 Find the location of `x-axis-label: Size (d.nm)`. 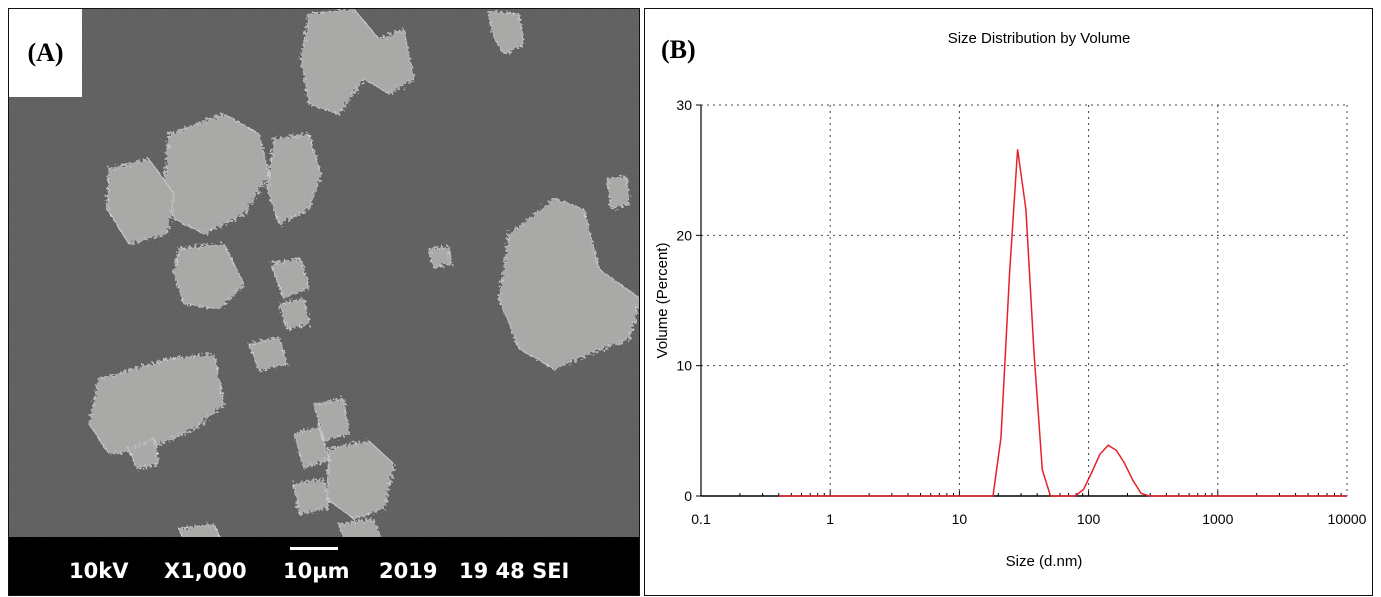

x-axis-label: Size (d.nm) is located at coordinates (1044, 561).